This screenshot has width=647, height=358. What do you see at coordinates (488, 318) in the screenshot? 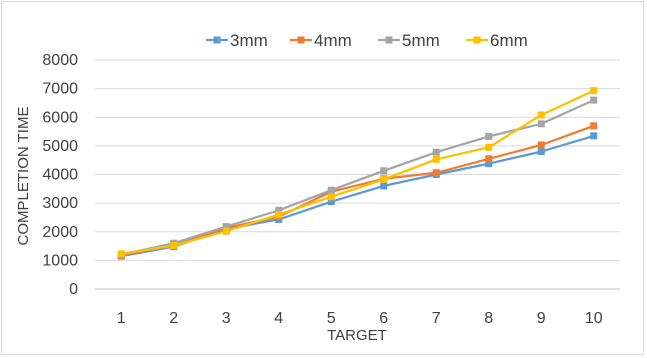
I see `x-tick-label: 8` at bounding box center [488, 318].